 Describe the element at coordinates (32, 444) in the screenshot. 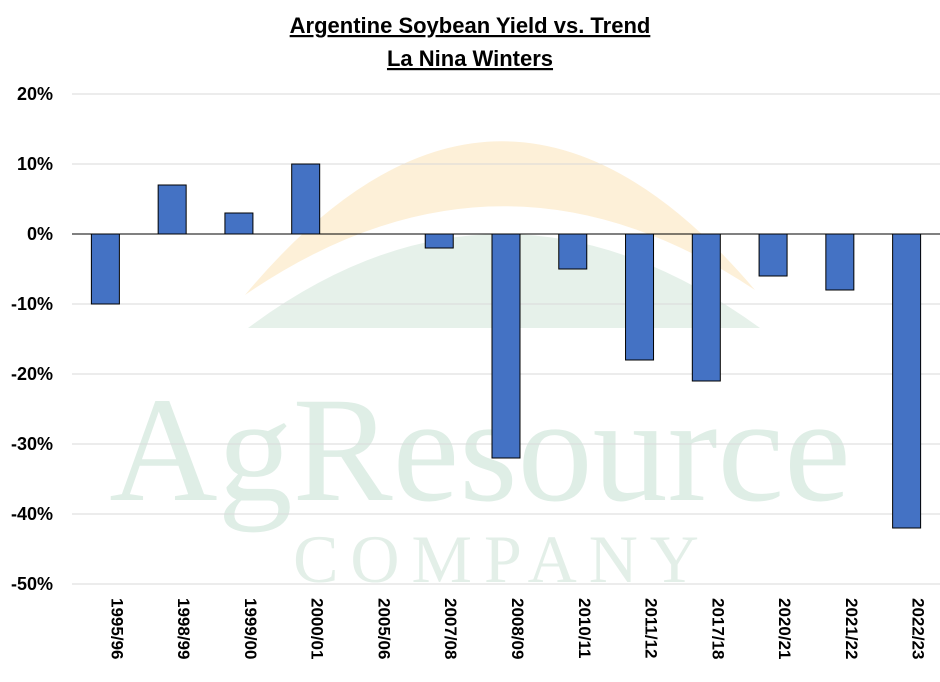

I see `y-tick-label: -30%` at that location.